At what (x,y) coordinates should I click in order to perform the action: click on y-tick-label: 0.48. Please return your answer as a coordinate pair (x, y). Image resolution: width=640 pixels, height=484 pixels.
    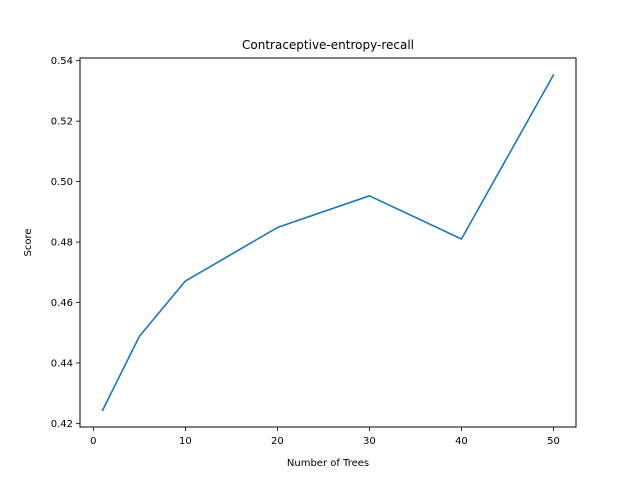
    Looking at the image, I should click on (62, 243).